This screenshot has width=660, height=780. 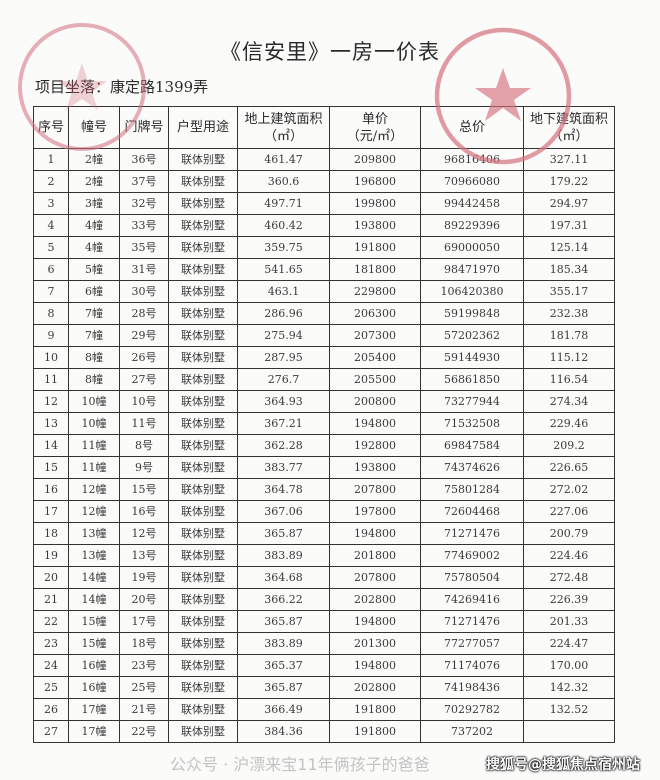 I want to click on table-cell: 201.33, so click(x=569, y=621).